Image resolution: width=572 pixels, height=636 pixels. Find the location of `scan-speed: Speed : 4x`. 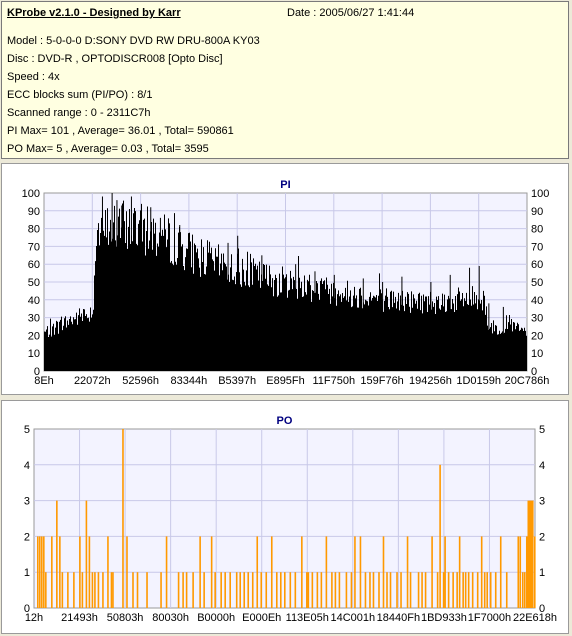

scan-speed: Speed : 4x is located at coordinates (33, 77).